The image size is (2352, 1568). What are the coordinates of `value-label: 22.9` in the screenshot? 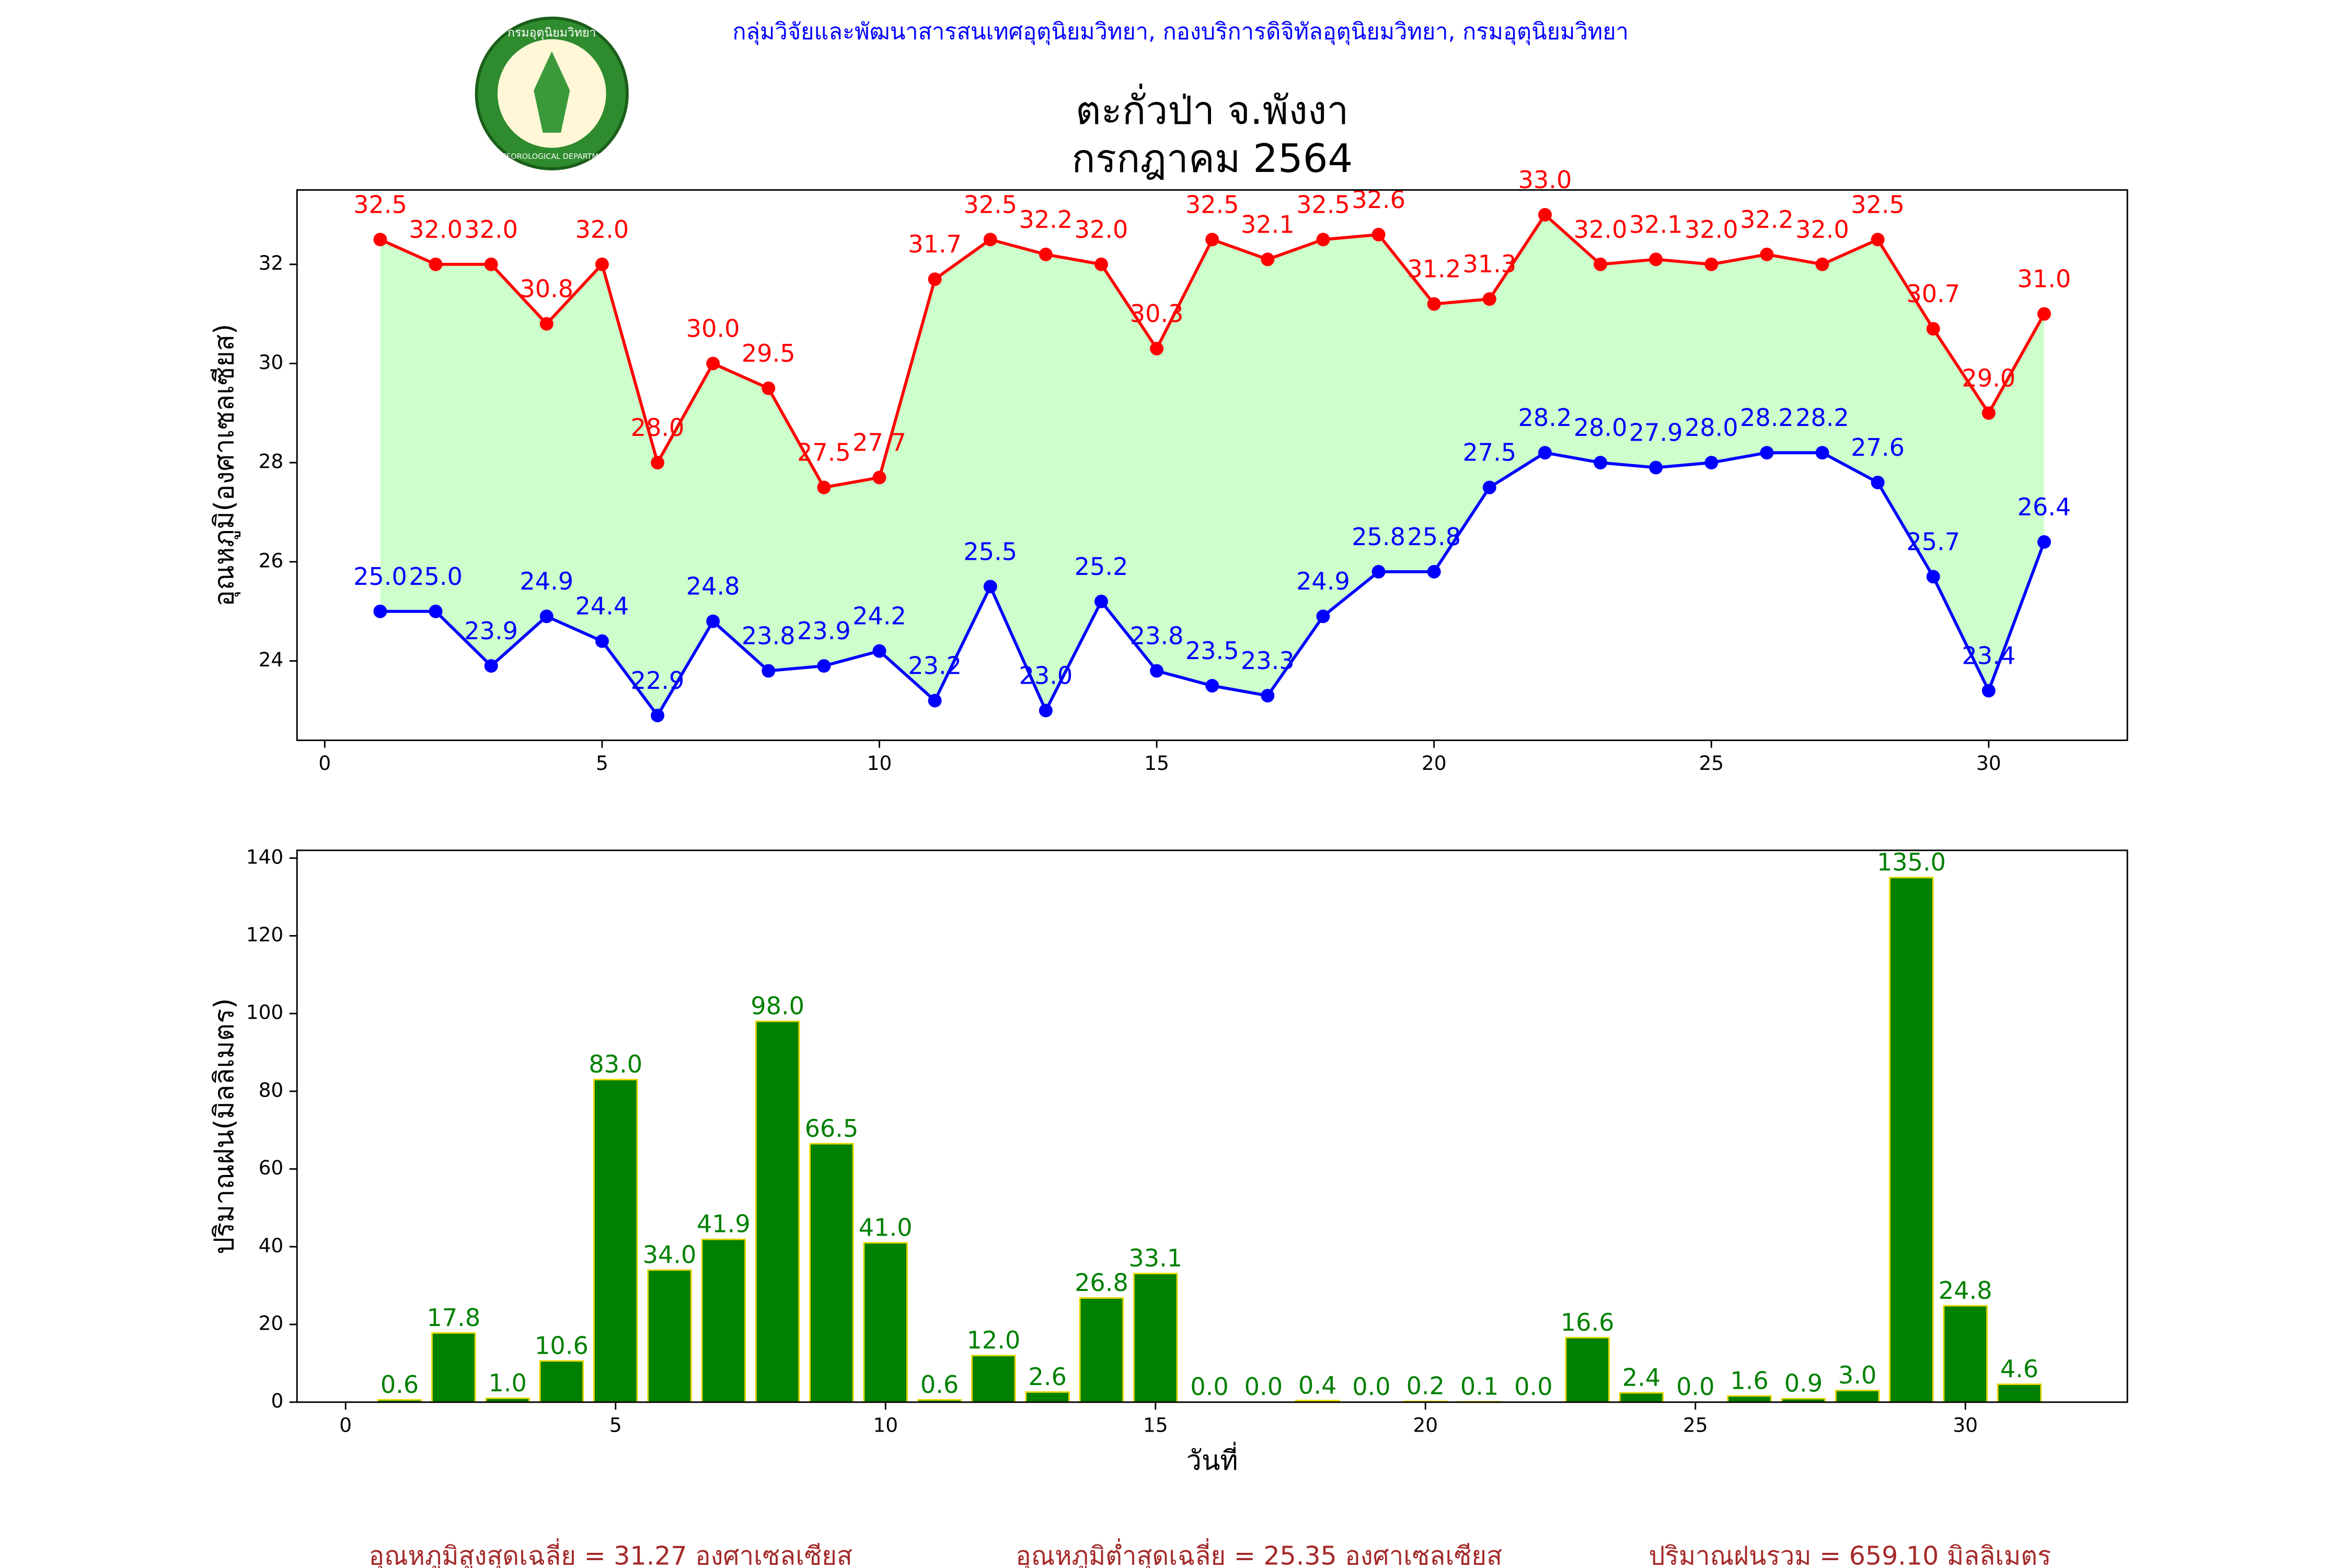 It's located at (658, 680).